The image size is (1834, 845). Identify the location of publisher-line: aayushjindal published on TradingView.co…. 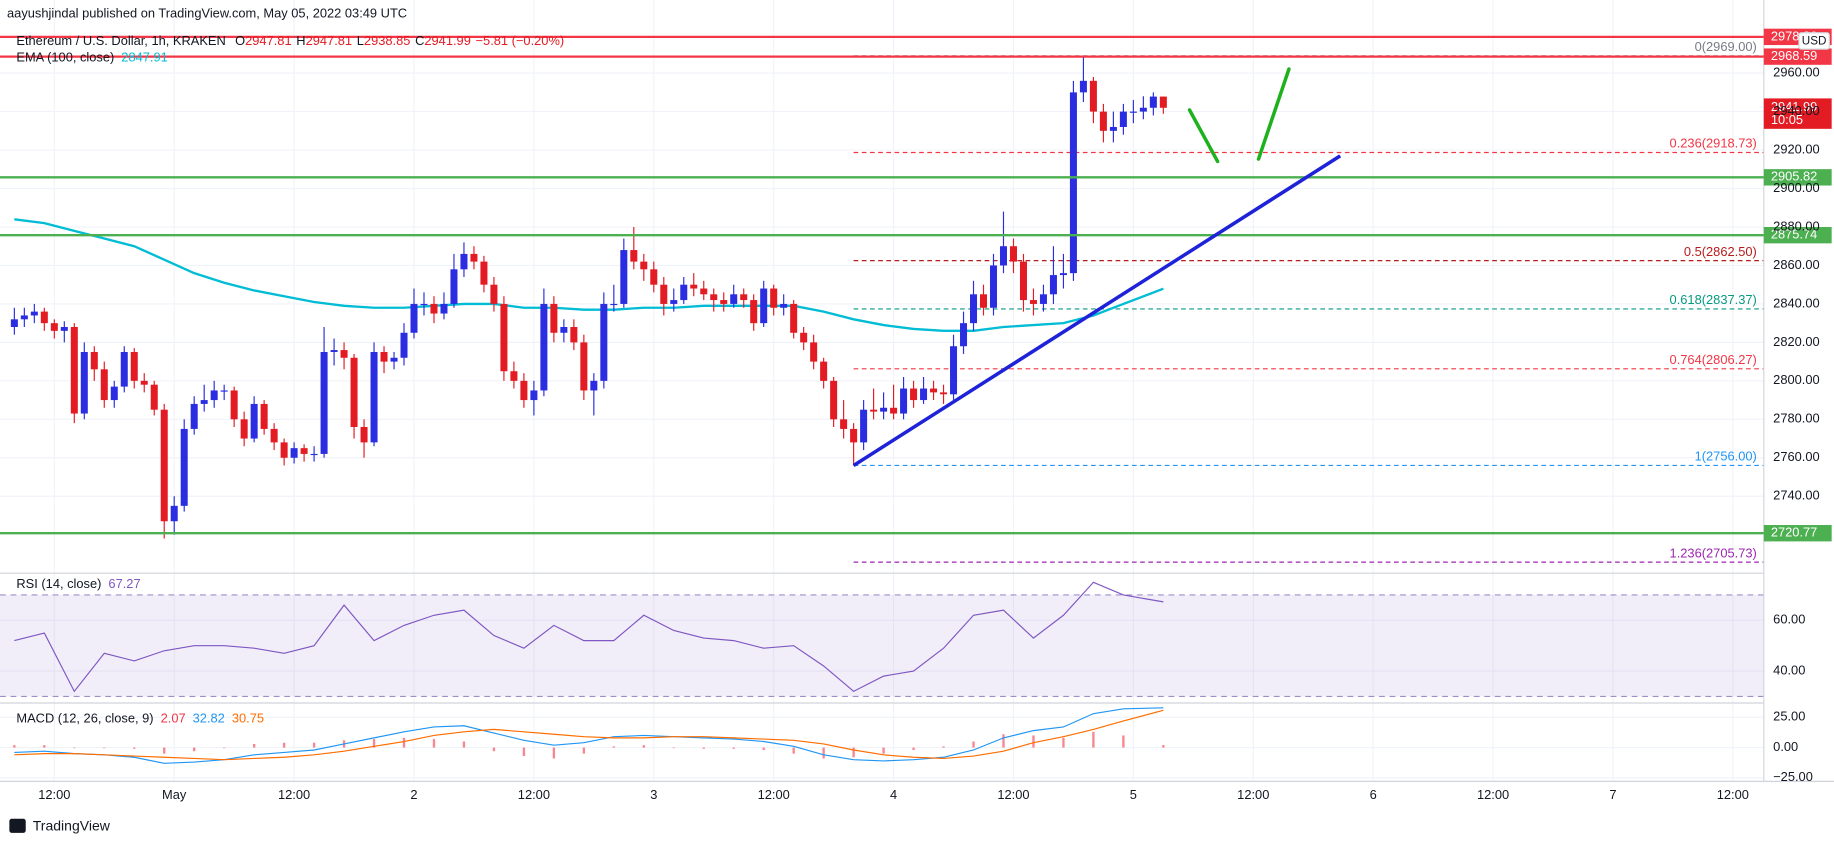
(207, 12).